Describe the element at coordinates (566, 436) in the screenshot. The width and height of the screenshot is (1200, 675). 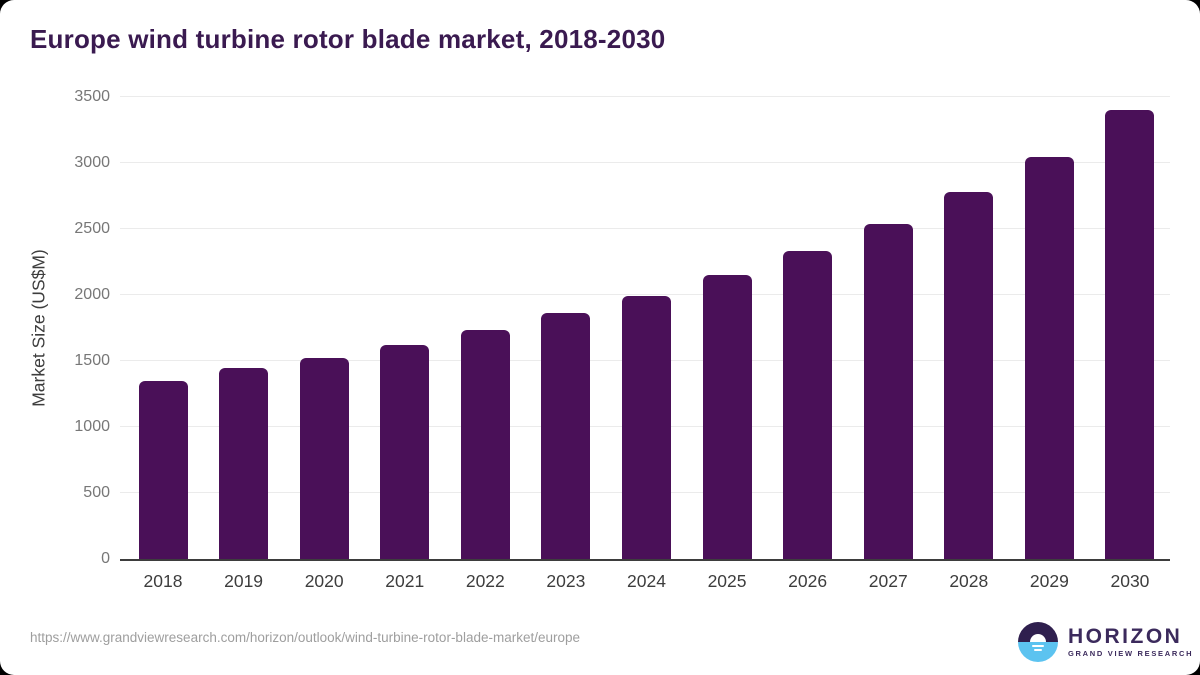
I see `bar-2023` at that location.